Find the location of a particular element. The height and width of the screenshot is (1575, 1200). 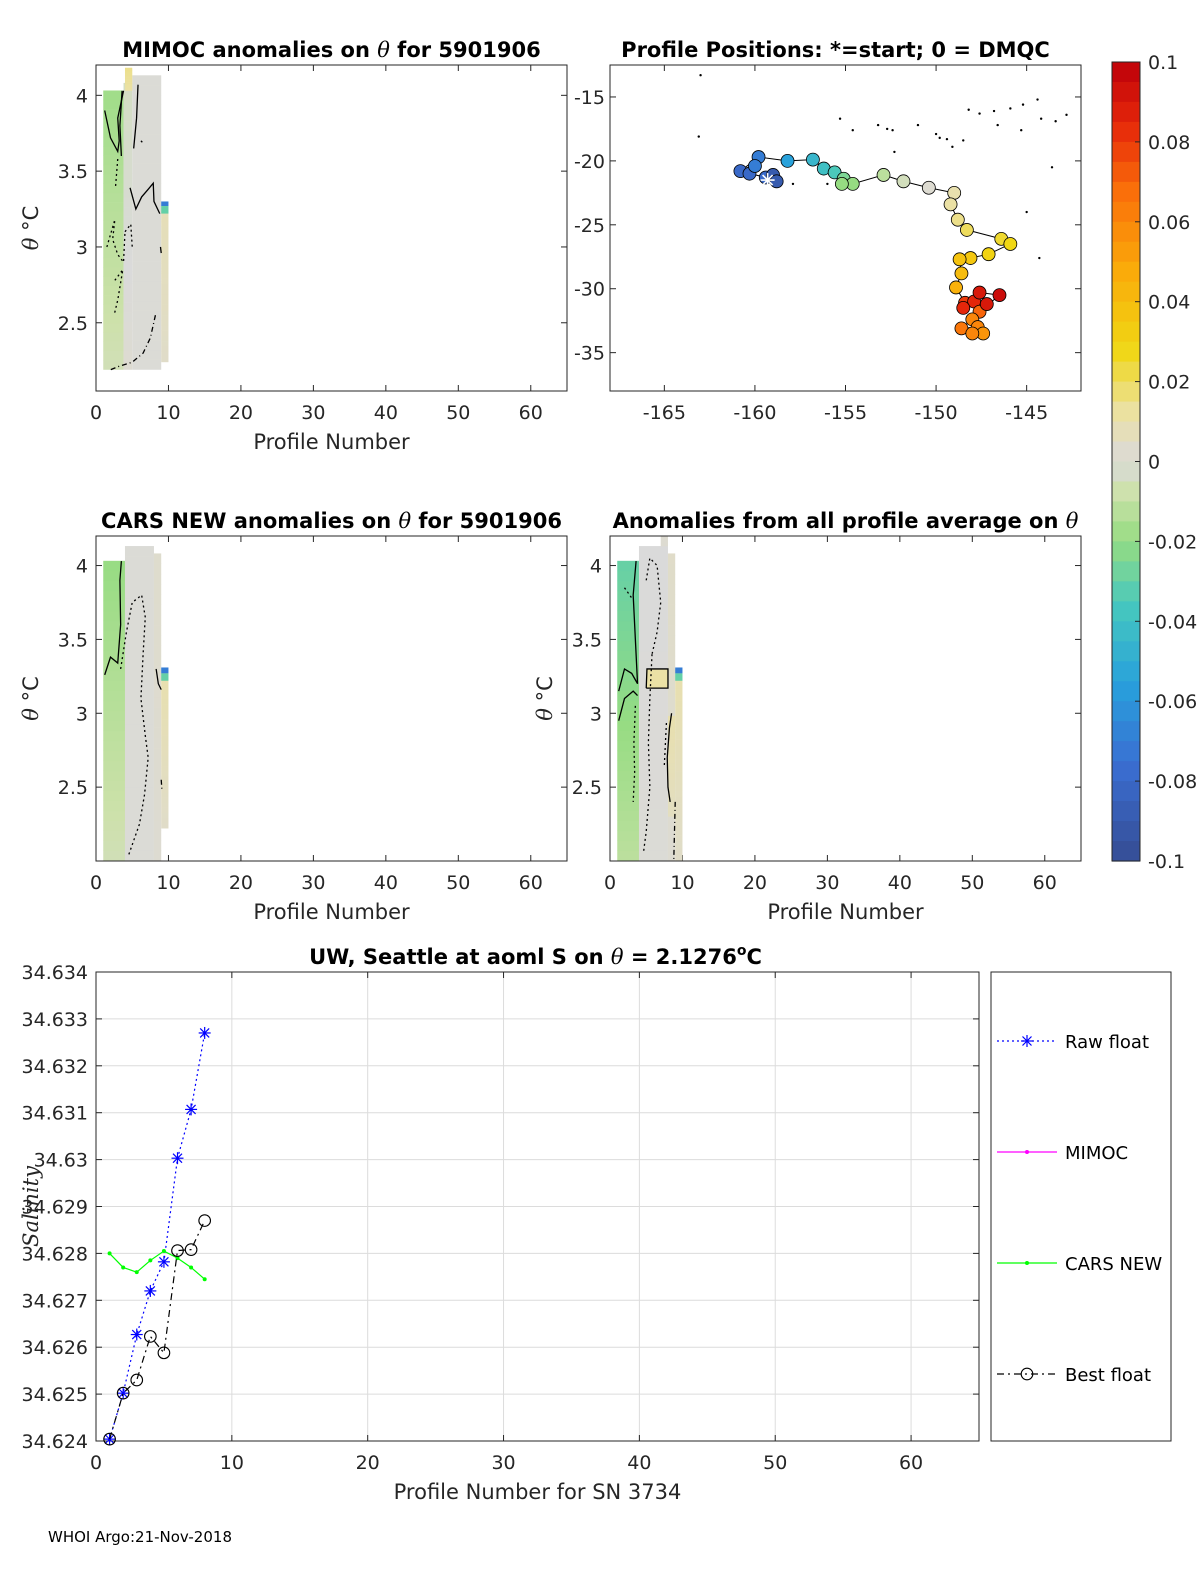

salinity-title-theta: θ is located at coordinates (617, 957).